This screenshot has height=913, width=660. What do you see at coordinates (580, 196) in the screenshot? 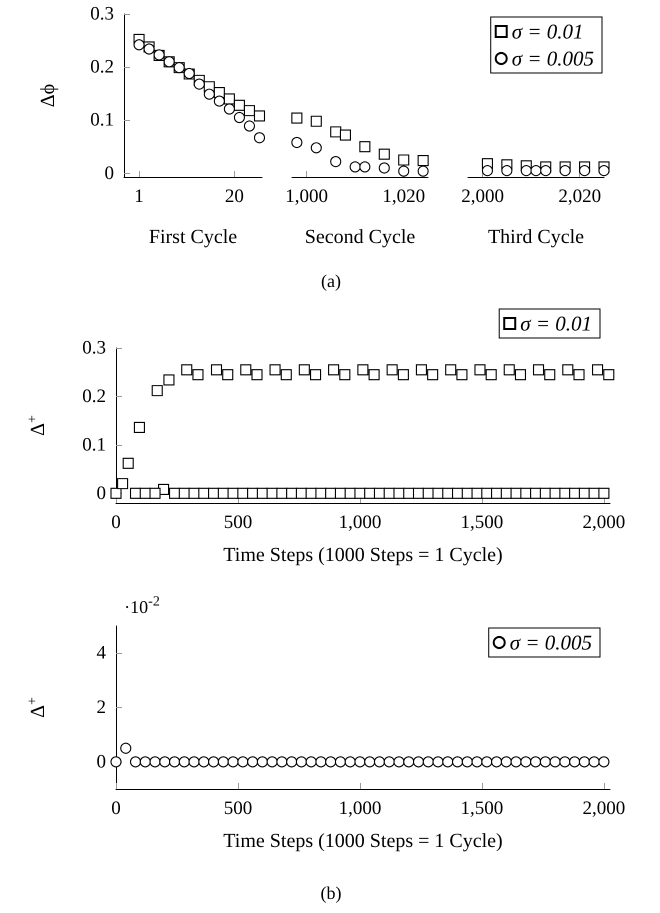
I see `x-tick-label: 2,020` at bounding box center [580, 196].